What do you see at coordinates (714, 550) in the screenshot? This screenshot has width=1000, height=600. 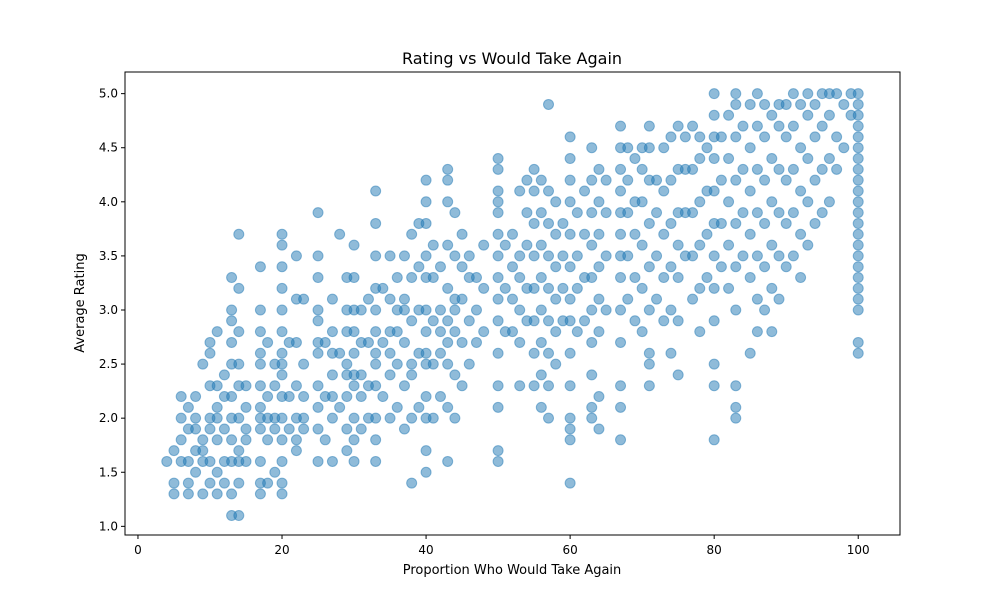 I see `x-tick-label: 80` at bounding box center [714, 550].